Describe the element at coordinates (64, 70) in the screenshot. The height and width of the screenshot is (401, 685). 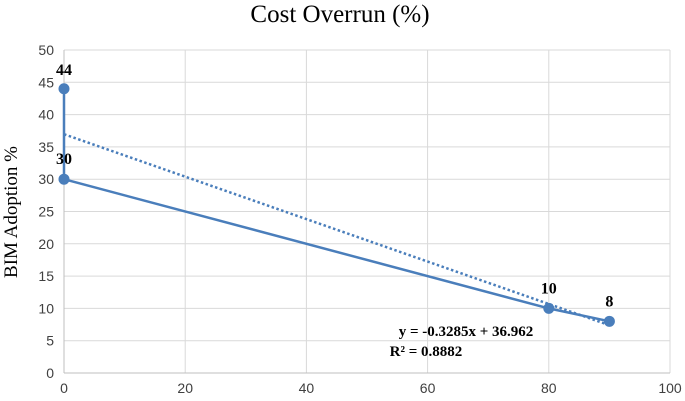
I see `data-label: 44` at that location.